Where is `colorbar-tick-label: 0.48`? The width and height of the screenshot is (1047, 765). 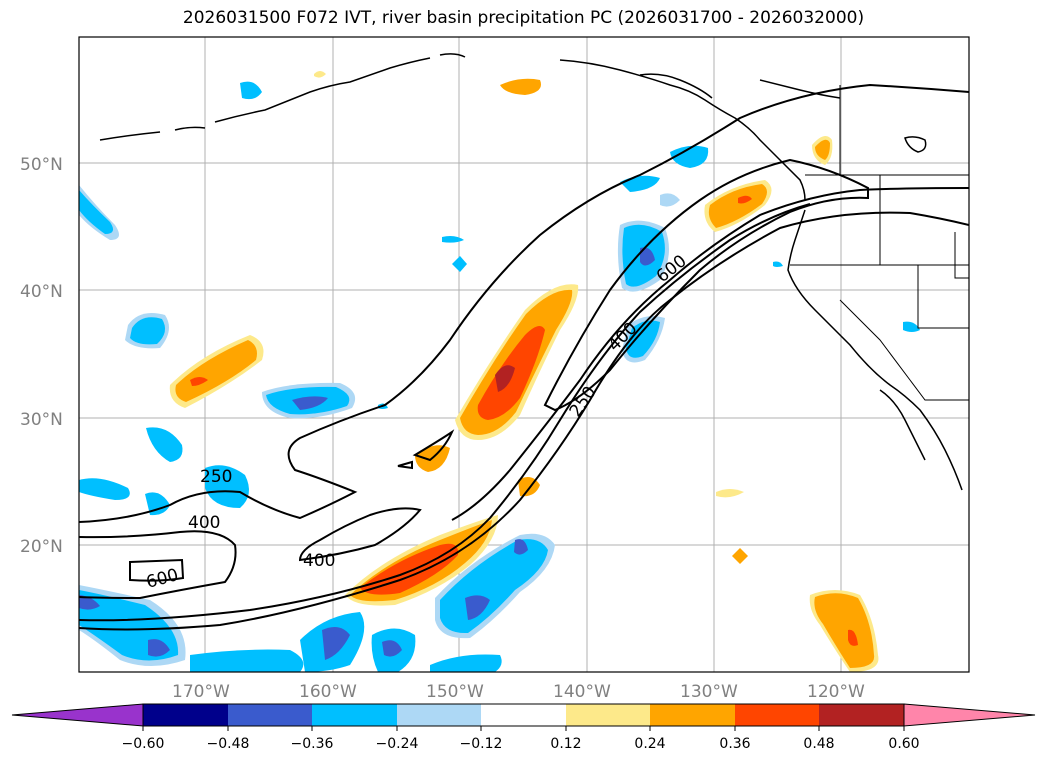 colorbar-tick-label: 0.48 is located at coordinates (818, 744).